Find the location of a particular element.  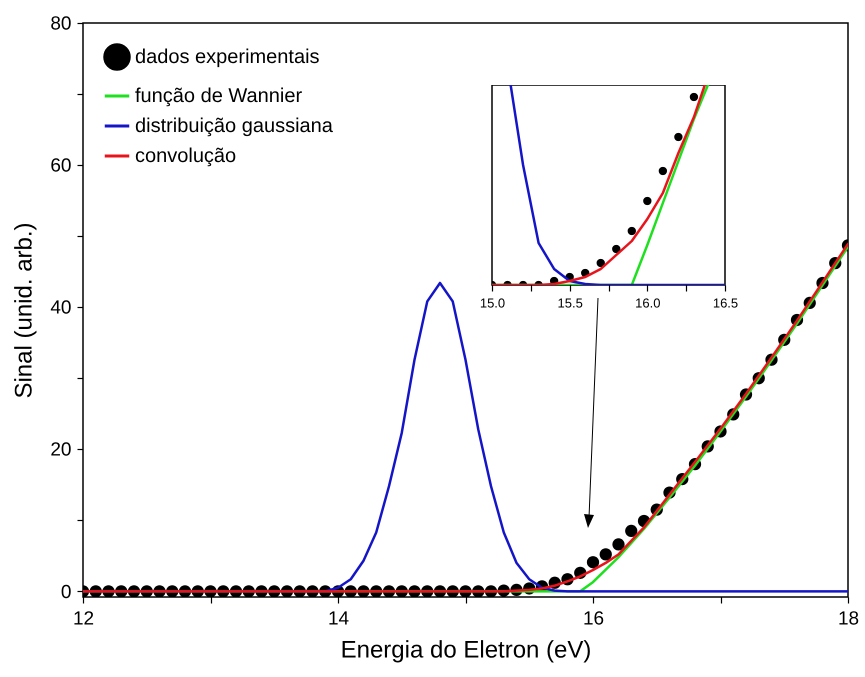

x-tick-label: 15.0 is located at coordinates (493, 303).